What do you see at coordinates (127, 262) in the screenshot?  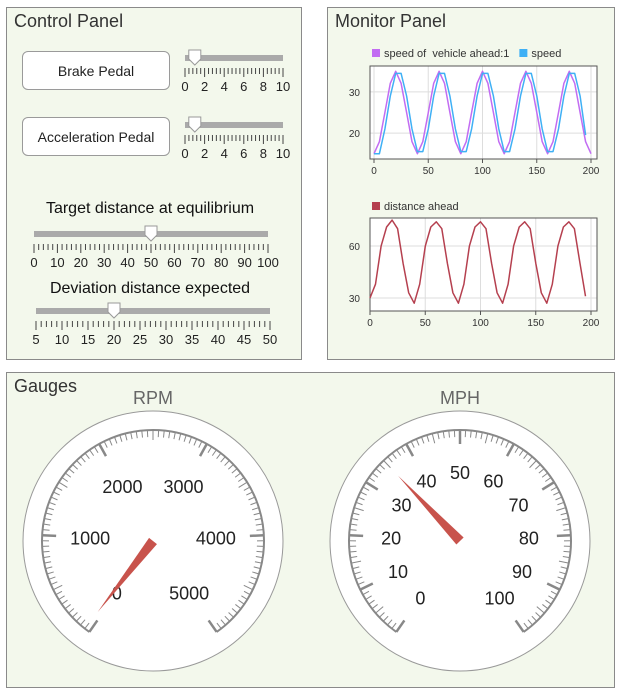 I see `slider-tick-label: 40` at bounding box center [127, 262].